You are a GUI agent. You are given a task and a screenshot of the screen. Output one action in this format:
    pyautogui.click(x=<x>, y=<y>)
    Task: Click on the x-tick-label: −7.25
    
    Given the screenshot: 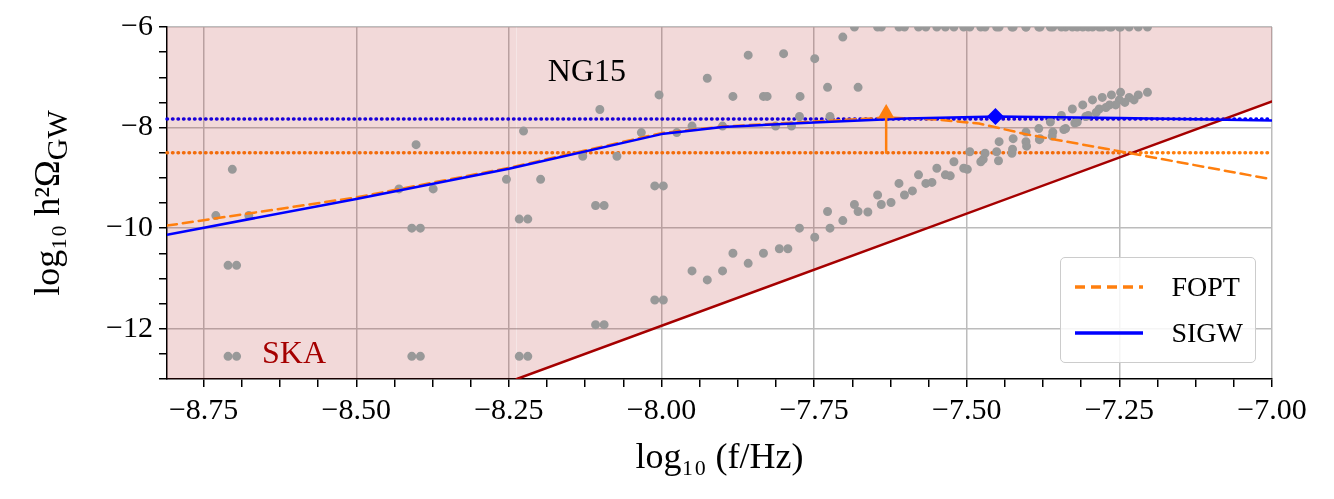 What is the action you would take?
    pyautogui.click(x=1119, y=408)
    